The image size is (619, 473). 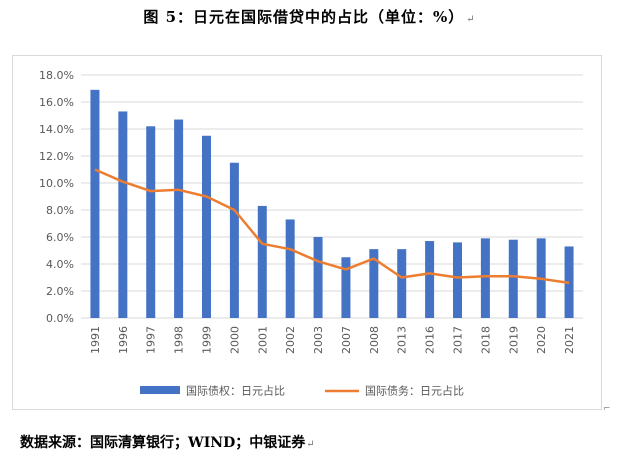 I want to click on x-tick-label: 2017, so click(x=458, y=340).